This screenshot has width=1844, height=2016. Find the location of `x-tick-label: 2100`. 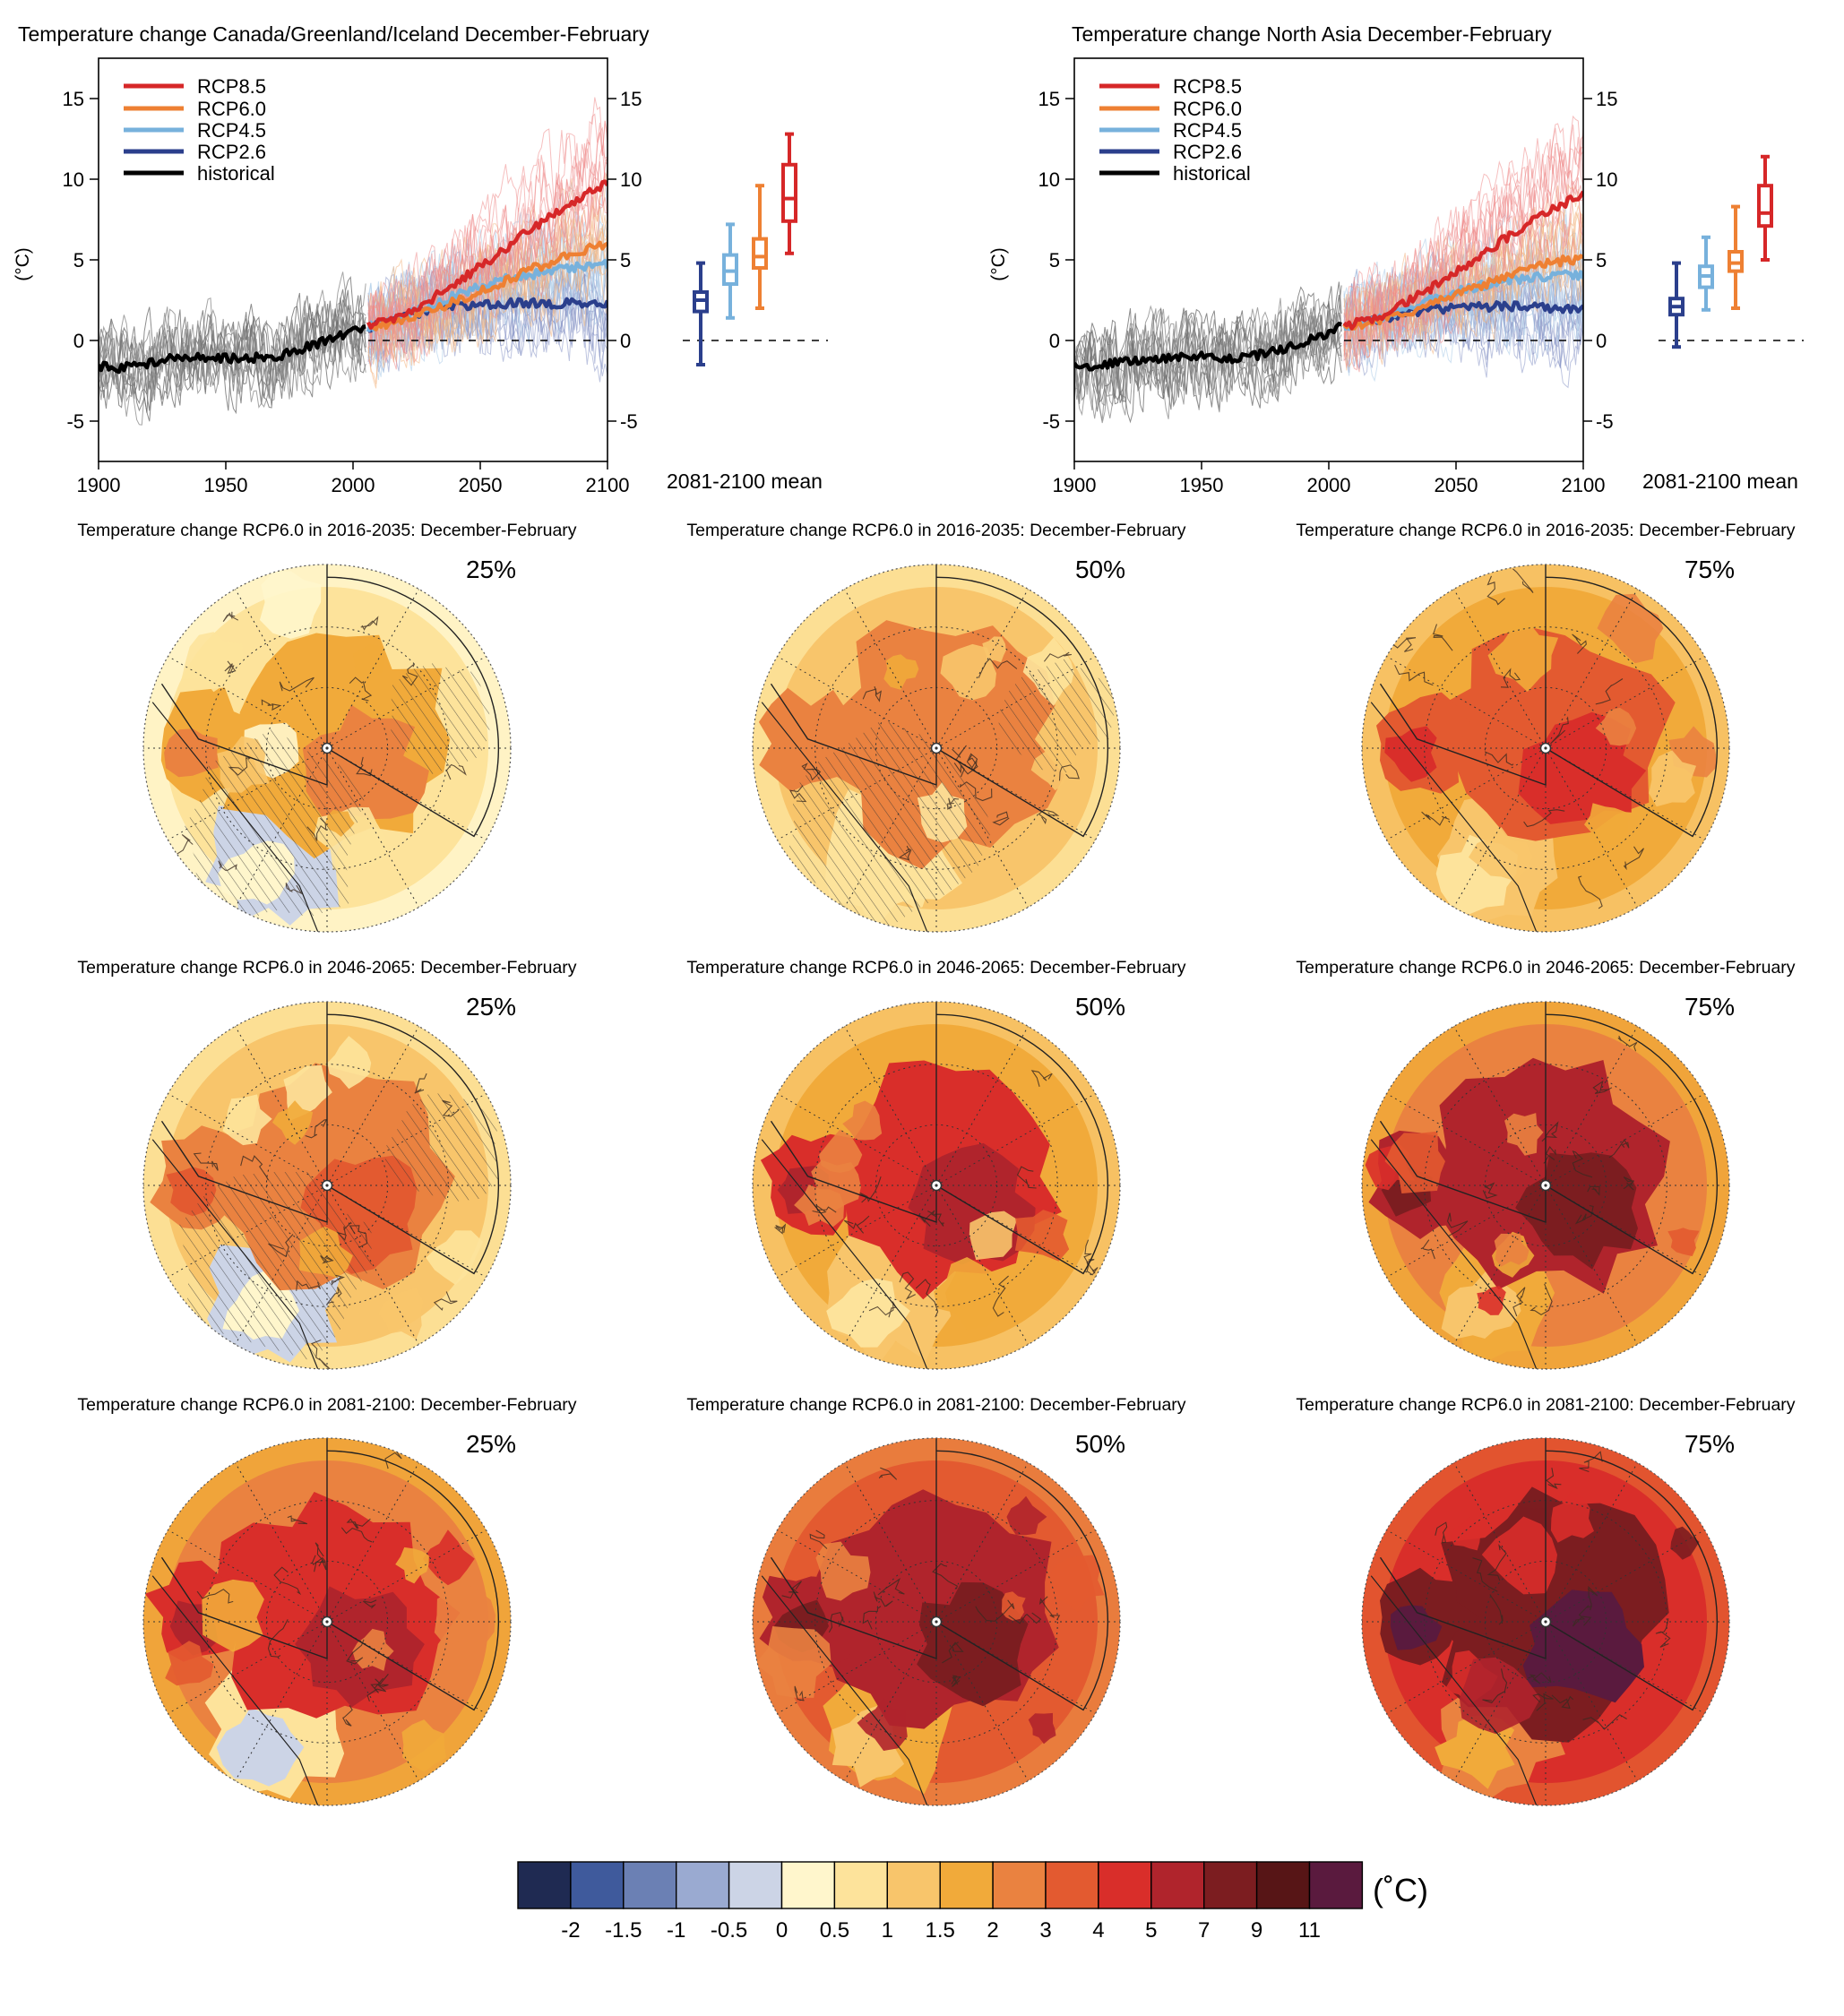

x-tick-label: 2100 is located at coordinates (608, 485).